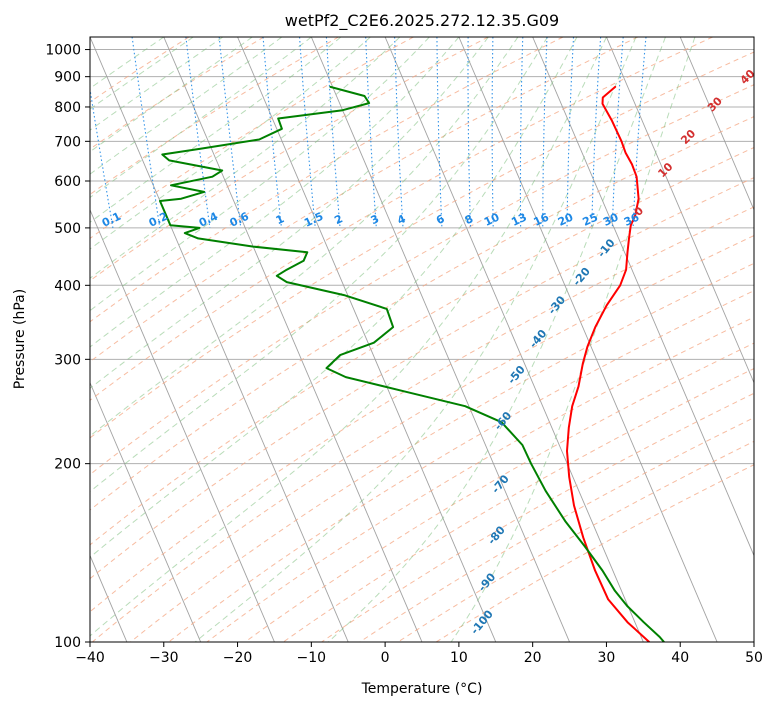 The width and height of the screenshot is (775, 708). Describe the element at coordinates (632, 219) in the screenshot. I see `mixing-ratio-label: 36` at that location.